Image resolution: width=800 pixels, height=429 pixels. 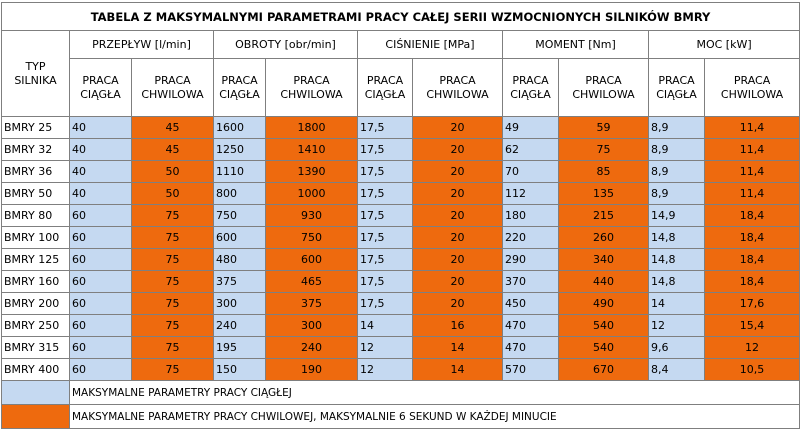 What do you see at coordinates (385, 369) in the screenshot?
I see `continuous-value-cell: 12` at bounding box center [385, 369].